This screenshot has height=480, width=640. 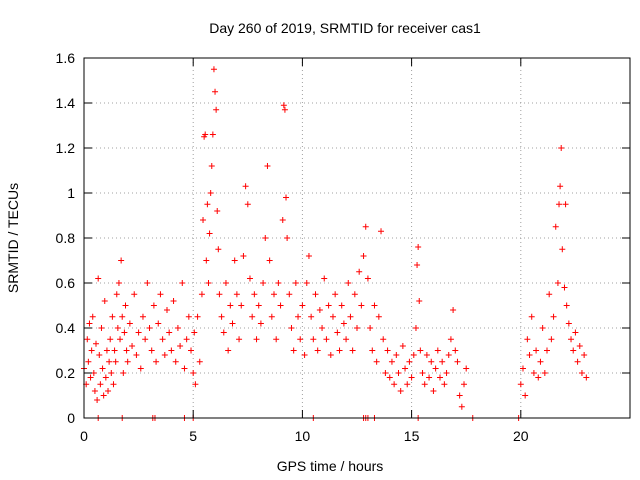 I want to click on y-tick-label: 0.6, so click(x=66, y=283).